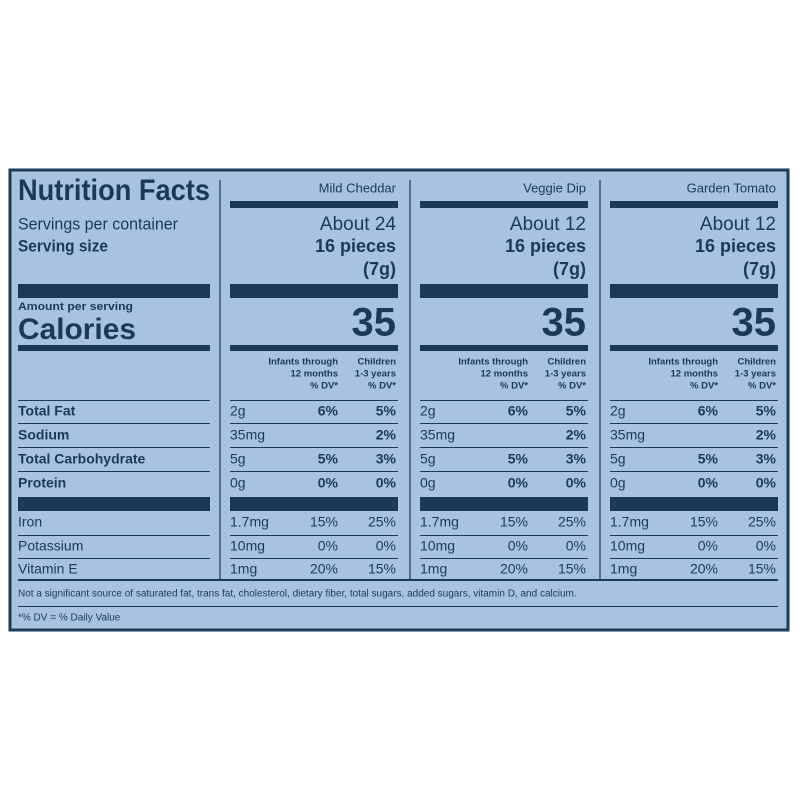  Describe the element at coordinates (30, 522) in the screenshot. I see `nutrient-name: Iron` at that location.